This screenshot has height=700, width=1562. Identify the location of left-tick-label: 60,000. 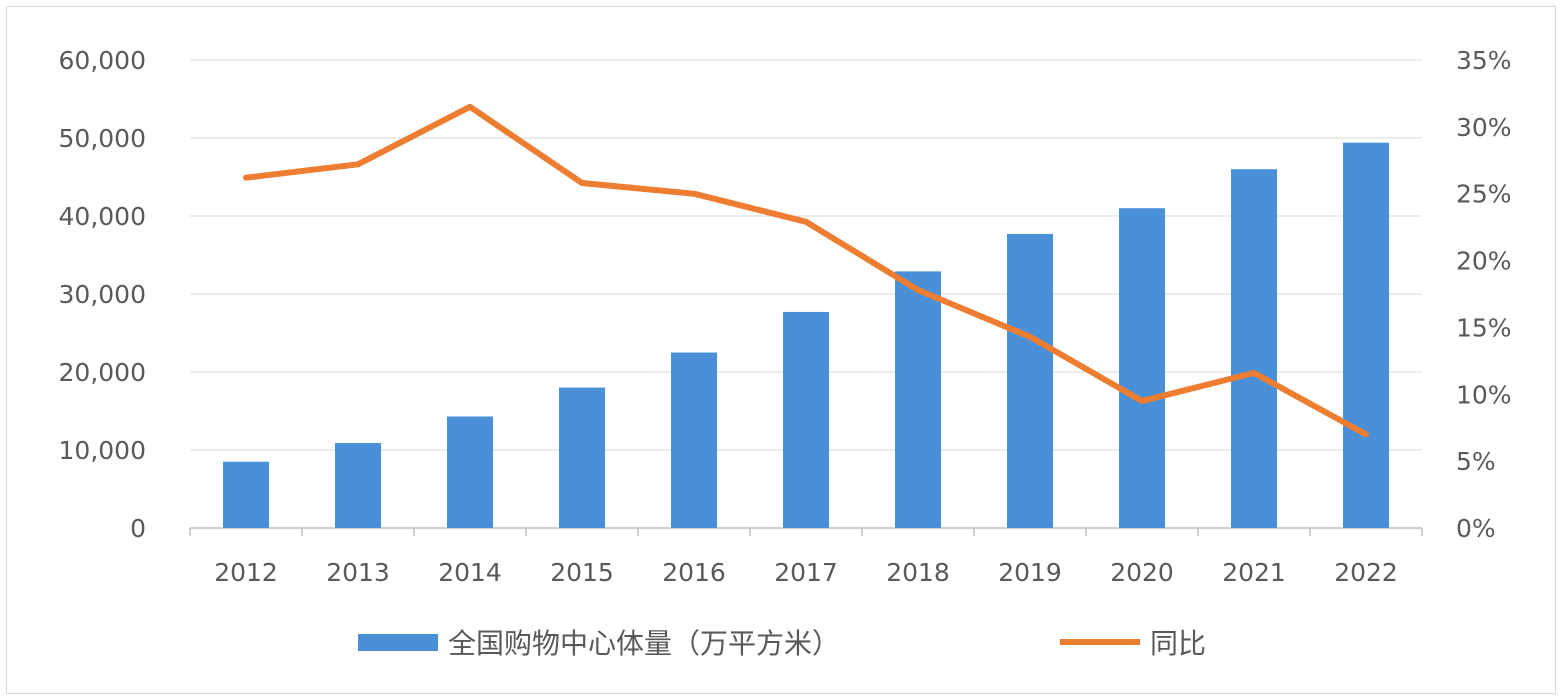
(102, 60).